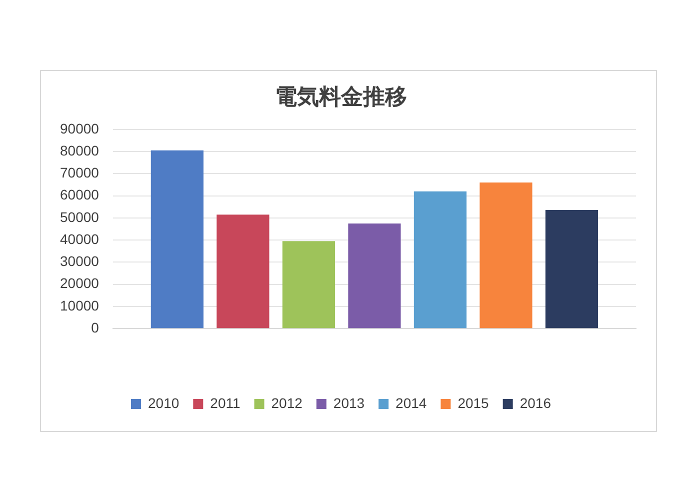 This screenshot has height=495, width=700. What do you see at coordinates (341, 97) in the screenshot?
I see `chart-title: 電気料金推移` at bounding box center [341, 97].